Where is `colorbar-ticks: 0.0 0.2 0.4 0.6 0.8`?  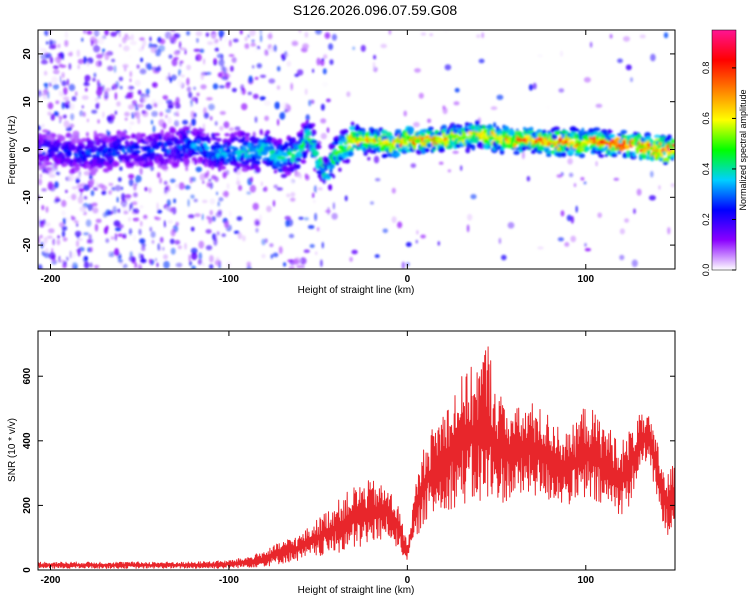 colorbar-ticks: 0.0 0.2 0.4 0.6 0.8 is located at coordinates (718, 169).